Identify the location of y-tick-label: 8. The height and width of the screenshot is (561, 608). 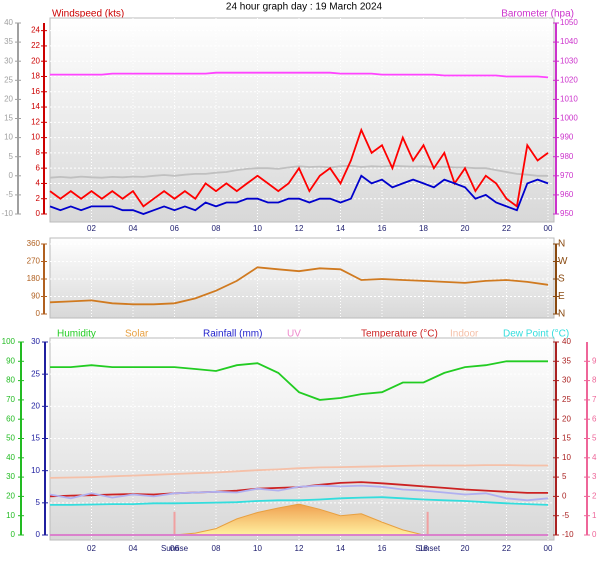
(38, 152).